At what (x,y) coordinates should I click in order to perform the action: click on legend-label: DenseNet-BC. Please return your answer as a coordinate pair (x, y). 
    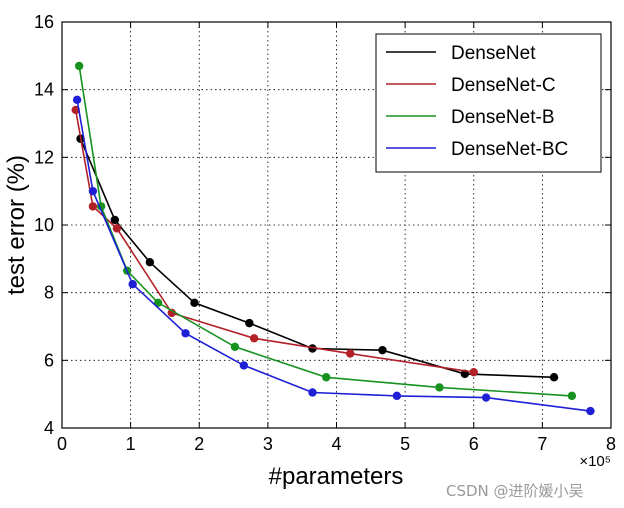
    Looking at the image, I should click on (509, 149).